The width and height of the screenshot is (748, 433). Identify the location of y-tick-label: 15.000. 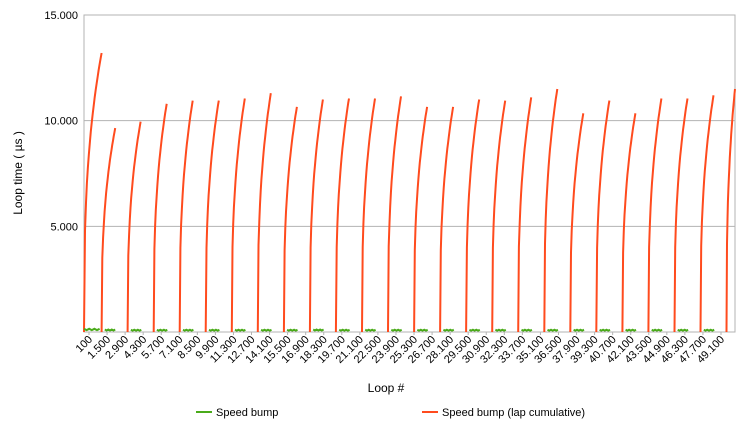
(61, 16).